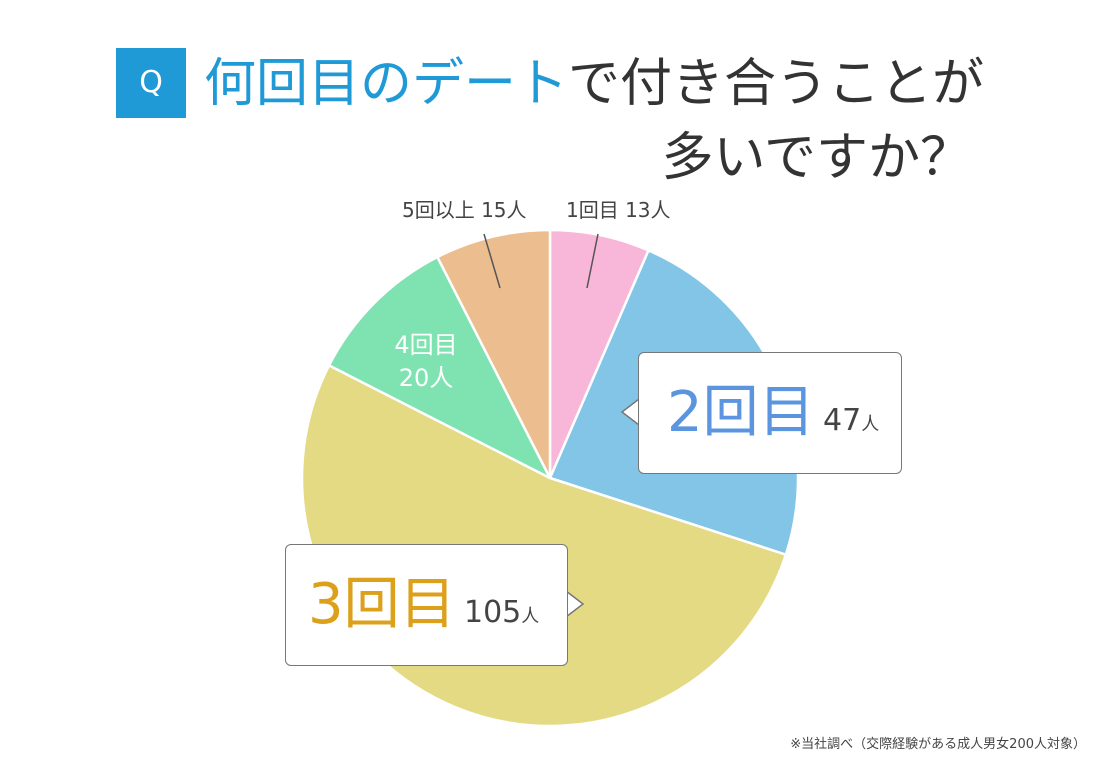  What do you see at coordinates (870, 424) in the screenshot?
I see `callout-2-unit: 人` at bounding box center [870, 424].